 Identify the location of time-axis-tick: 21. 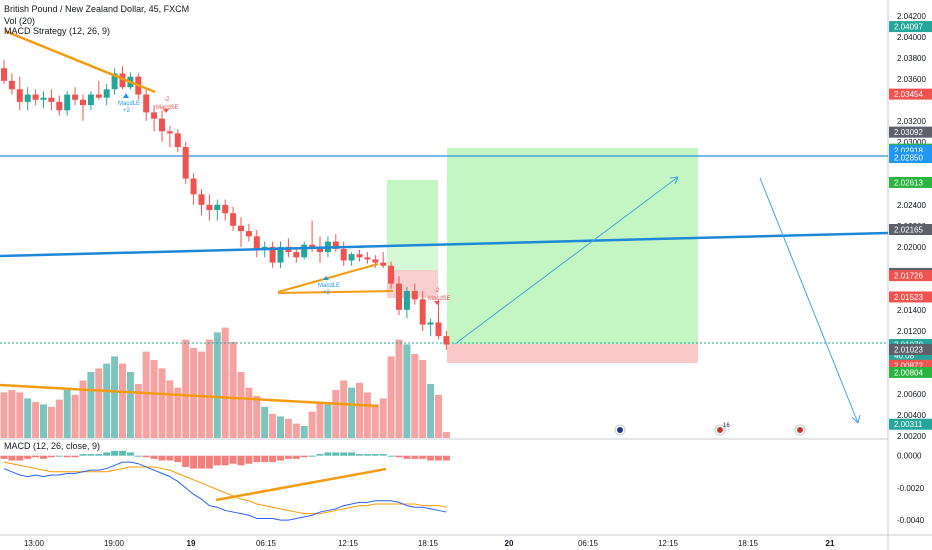
(830, 543).